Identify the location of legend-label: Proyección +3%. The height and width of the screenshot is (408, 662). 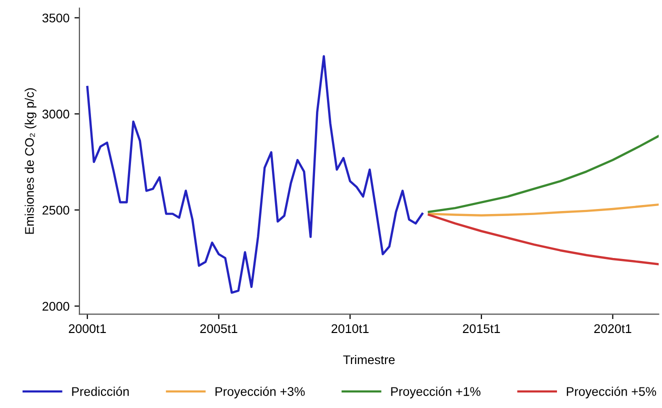
(260, 392).